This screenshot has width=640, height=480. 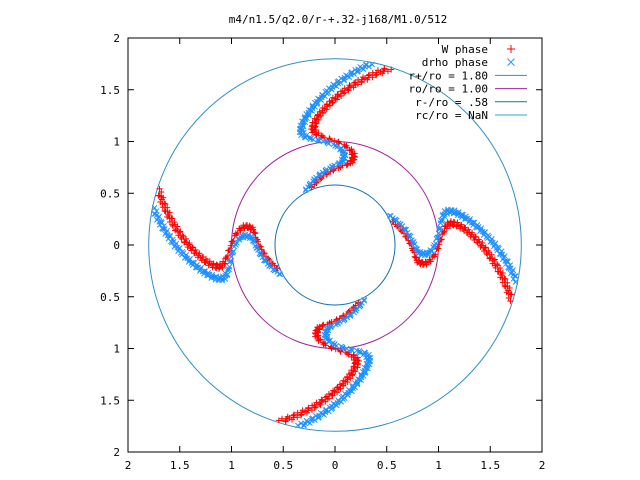 I want to click on x-tick-label: 0, so click(x=335, y=465).